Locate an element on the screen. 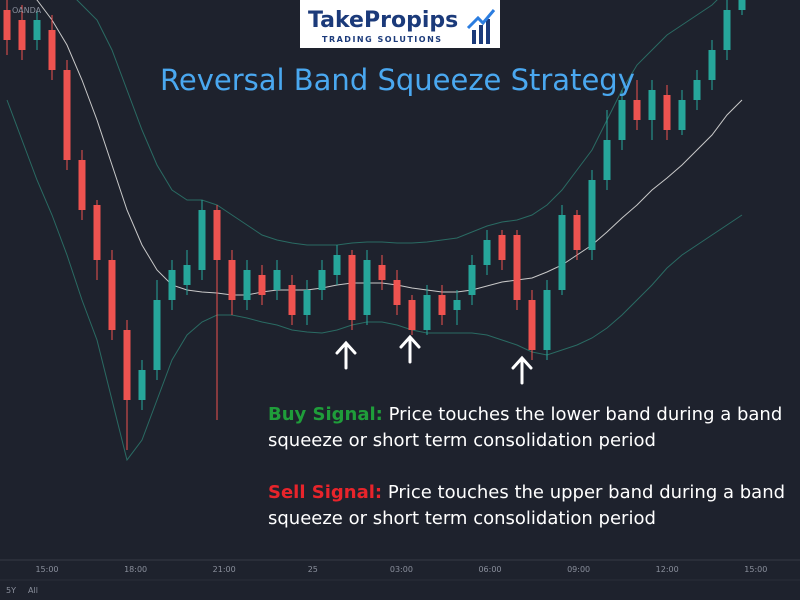 The height and width of the screenshot is (600, 800). x-tick-label: 21:00 is located at coordinates (224, 569).